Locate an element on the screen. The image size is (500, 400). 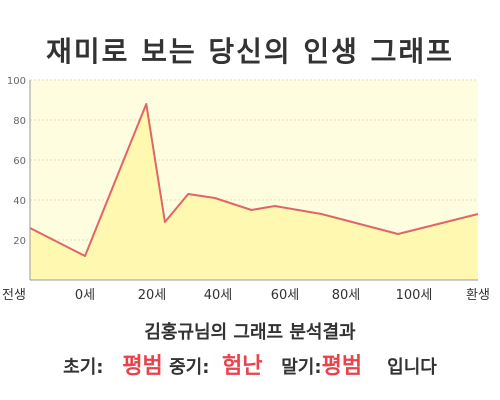
y-tick-label-40: 40 is located at coordinates (19, 201).